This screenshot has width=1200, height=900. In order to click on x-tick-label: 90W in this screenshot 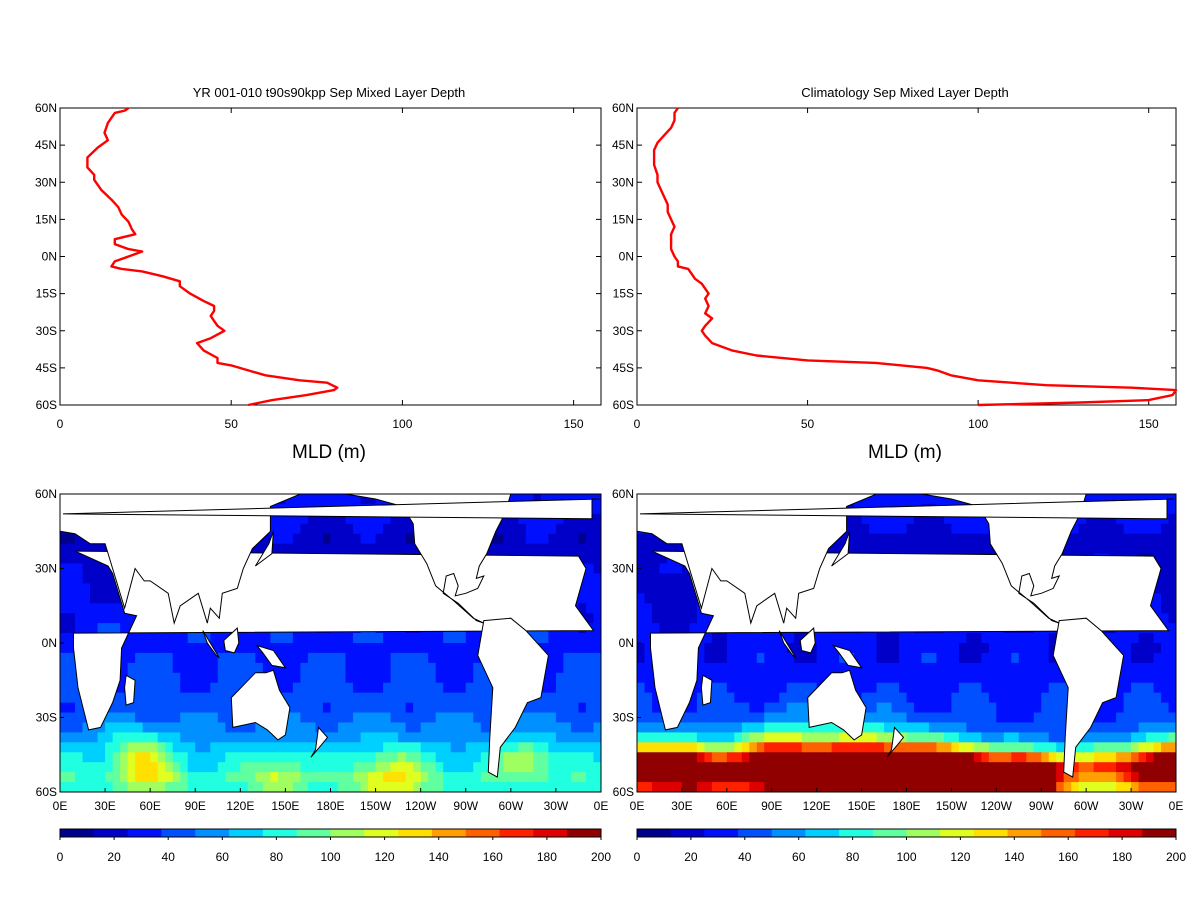, I will do `click(465, 806)`.